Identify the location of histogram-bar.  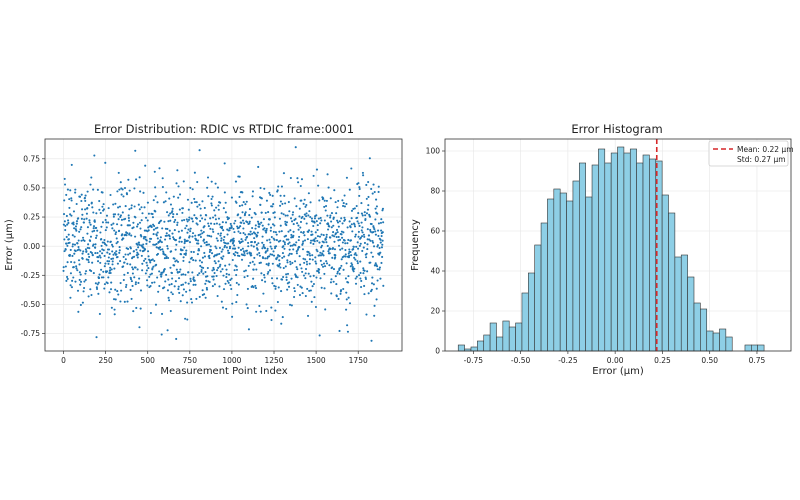
(506, 336).